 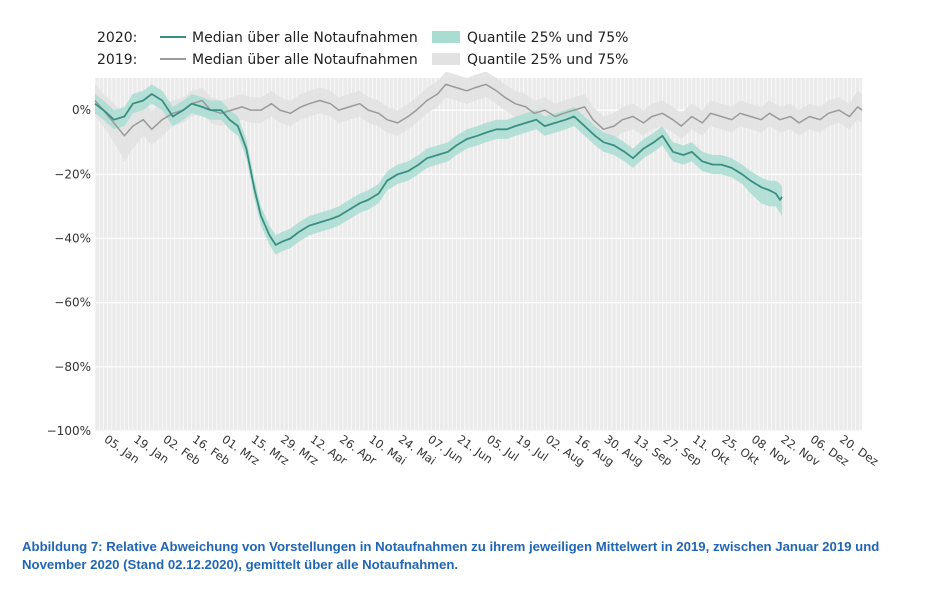 What do you see at coordinates (532, 448) in the screenshot?
I see `x-tick-label: 19. Jul` at bounding box center [532, 448].